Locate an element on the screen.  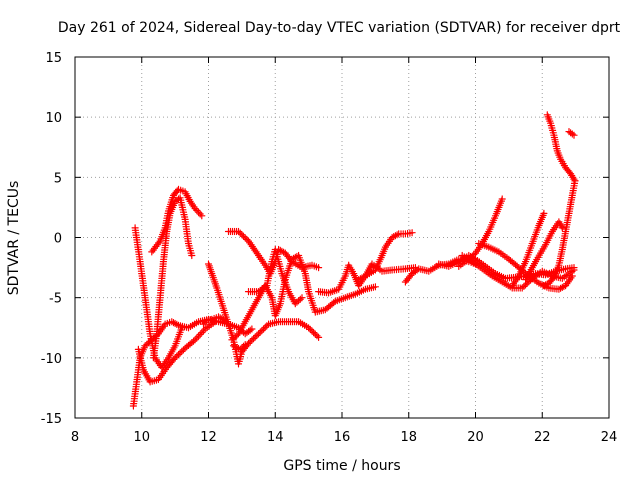
x-tick-label: 20 is located at coordinates (475, 437).